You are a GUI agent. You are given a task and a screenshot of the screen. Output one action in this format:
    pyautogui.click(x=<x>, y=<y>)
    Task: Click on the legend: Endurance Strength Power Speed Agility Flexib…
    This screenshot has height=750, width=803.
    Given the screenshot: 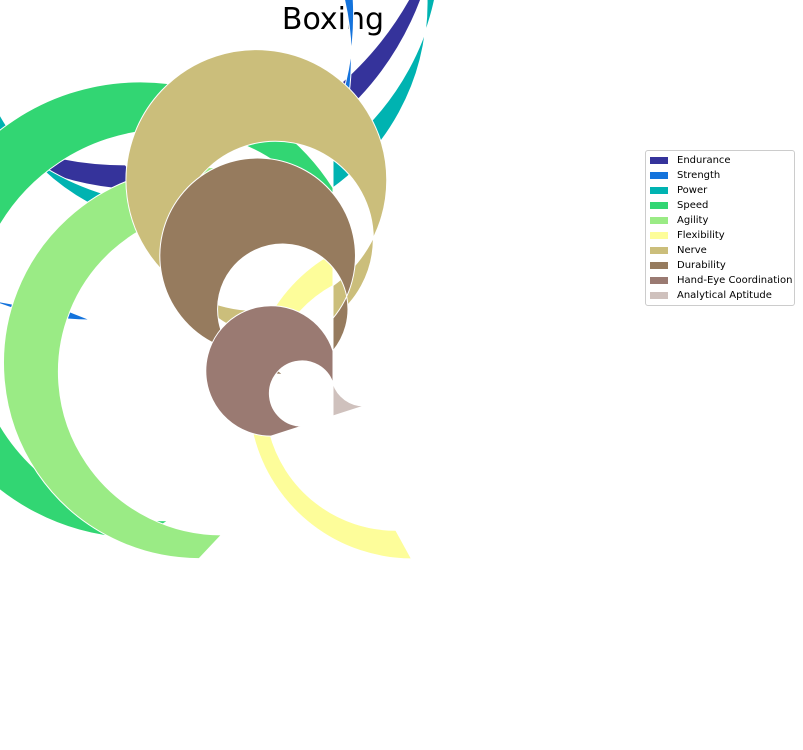 What is the action you would take?
    pyautogui.click(x=720, y=228)
    